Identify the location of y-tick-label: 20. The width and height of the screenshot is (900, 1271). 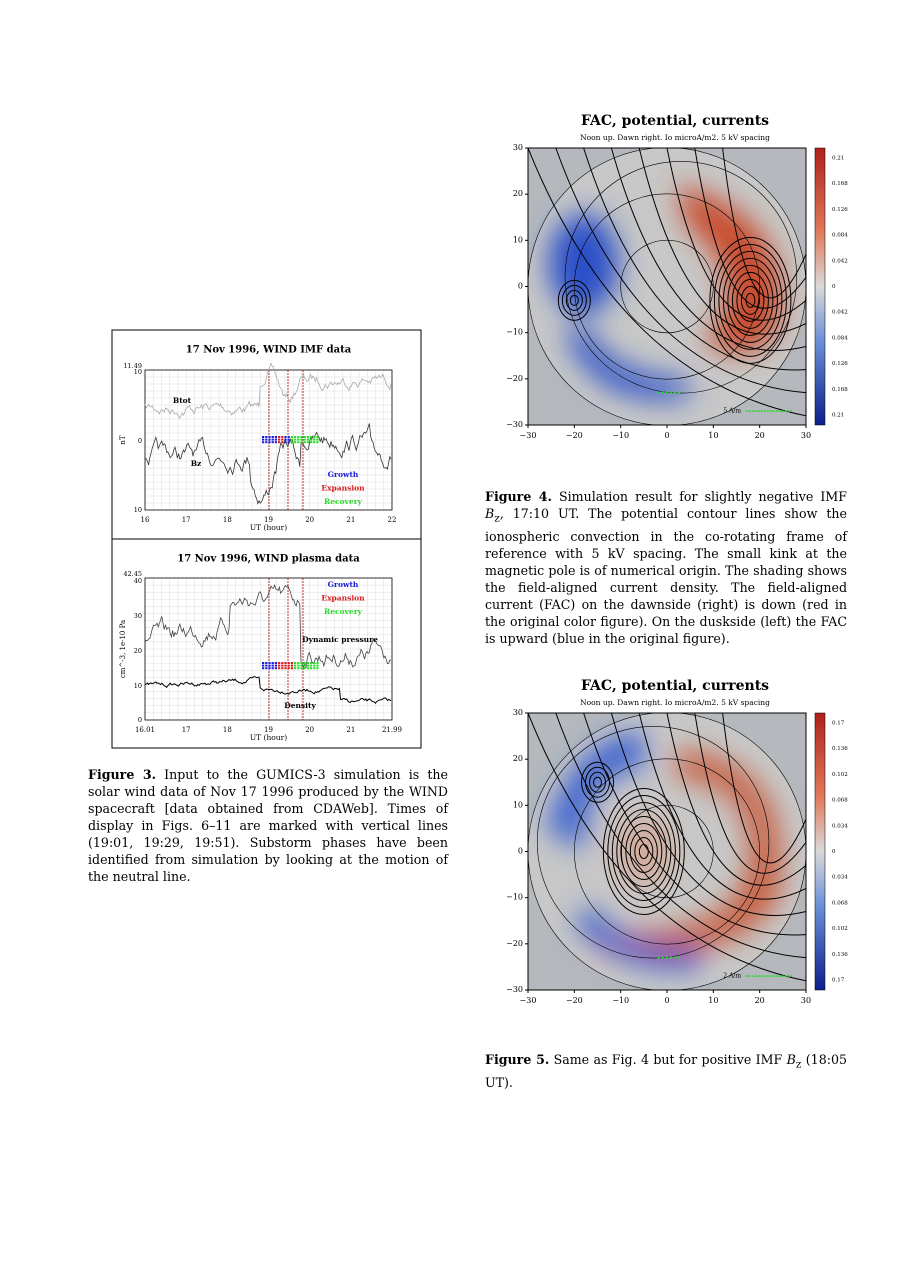
(518, 758).